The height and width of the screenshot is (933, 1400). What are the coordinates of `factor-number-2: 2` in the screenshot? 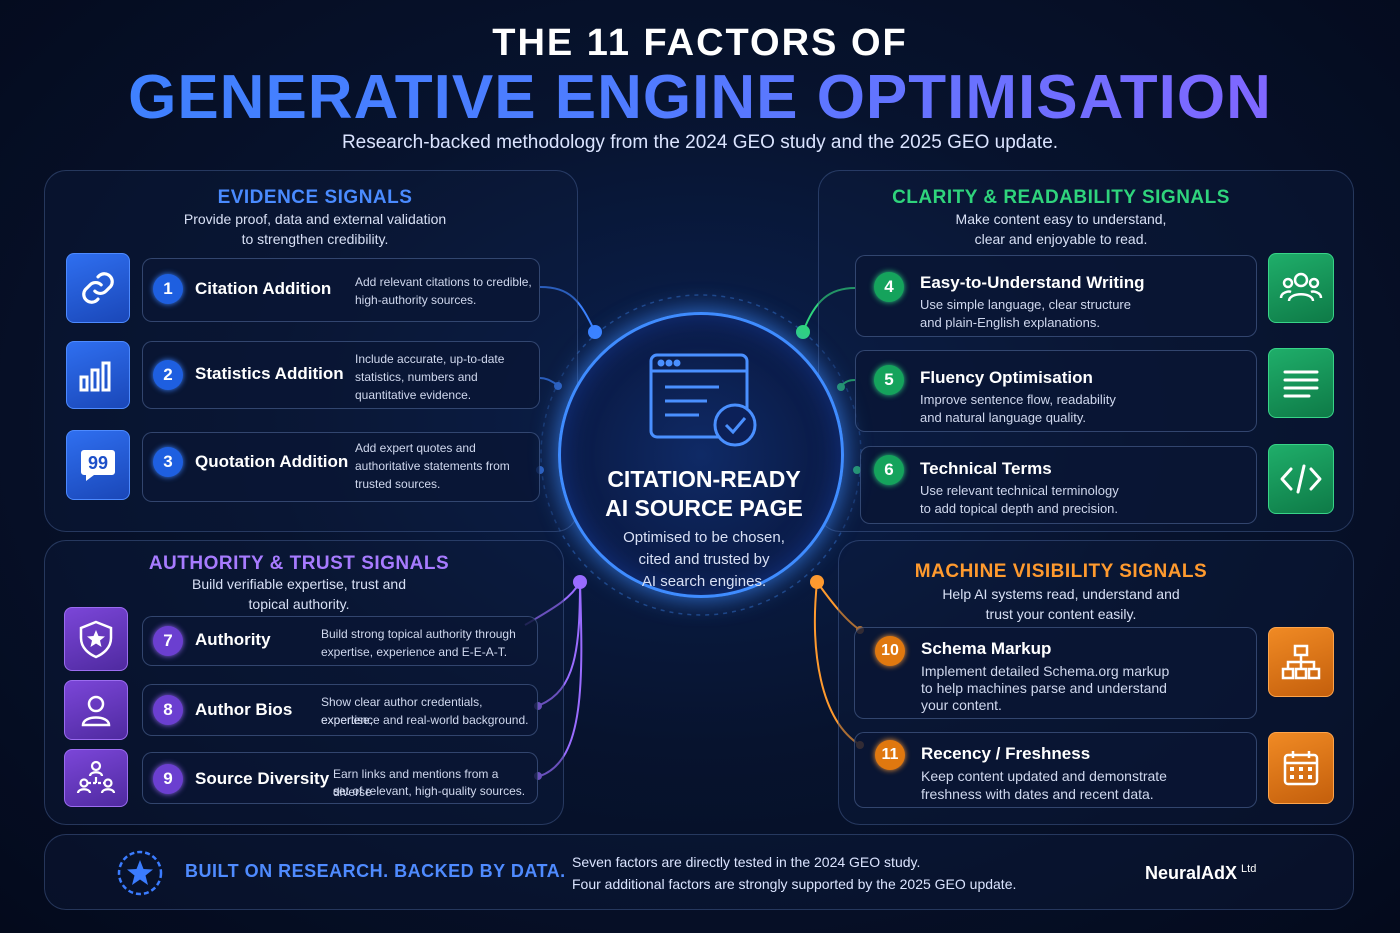 It's located at (168, 375).